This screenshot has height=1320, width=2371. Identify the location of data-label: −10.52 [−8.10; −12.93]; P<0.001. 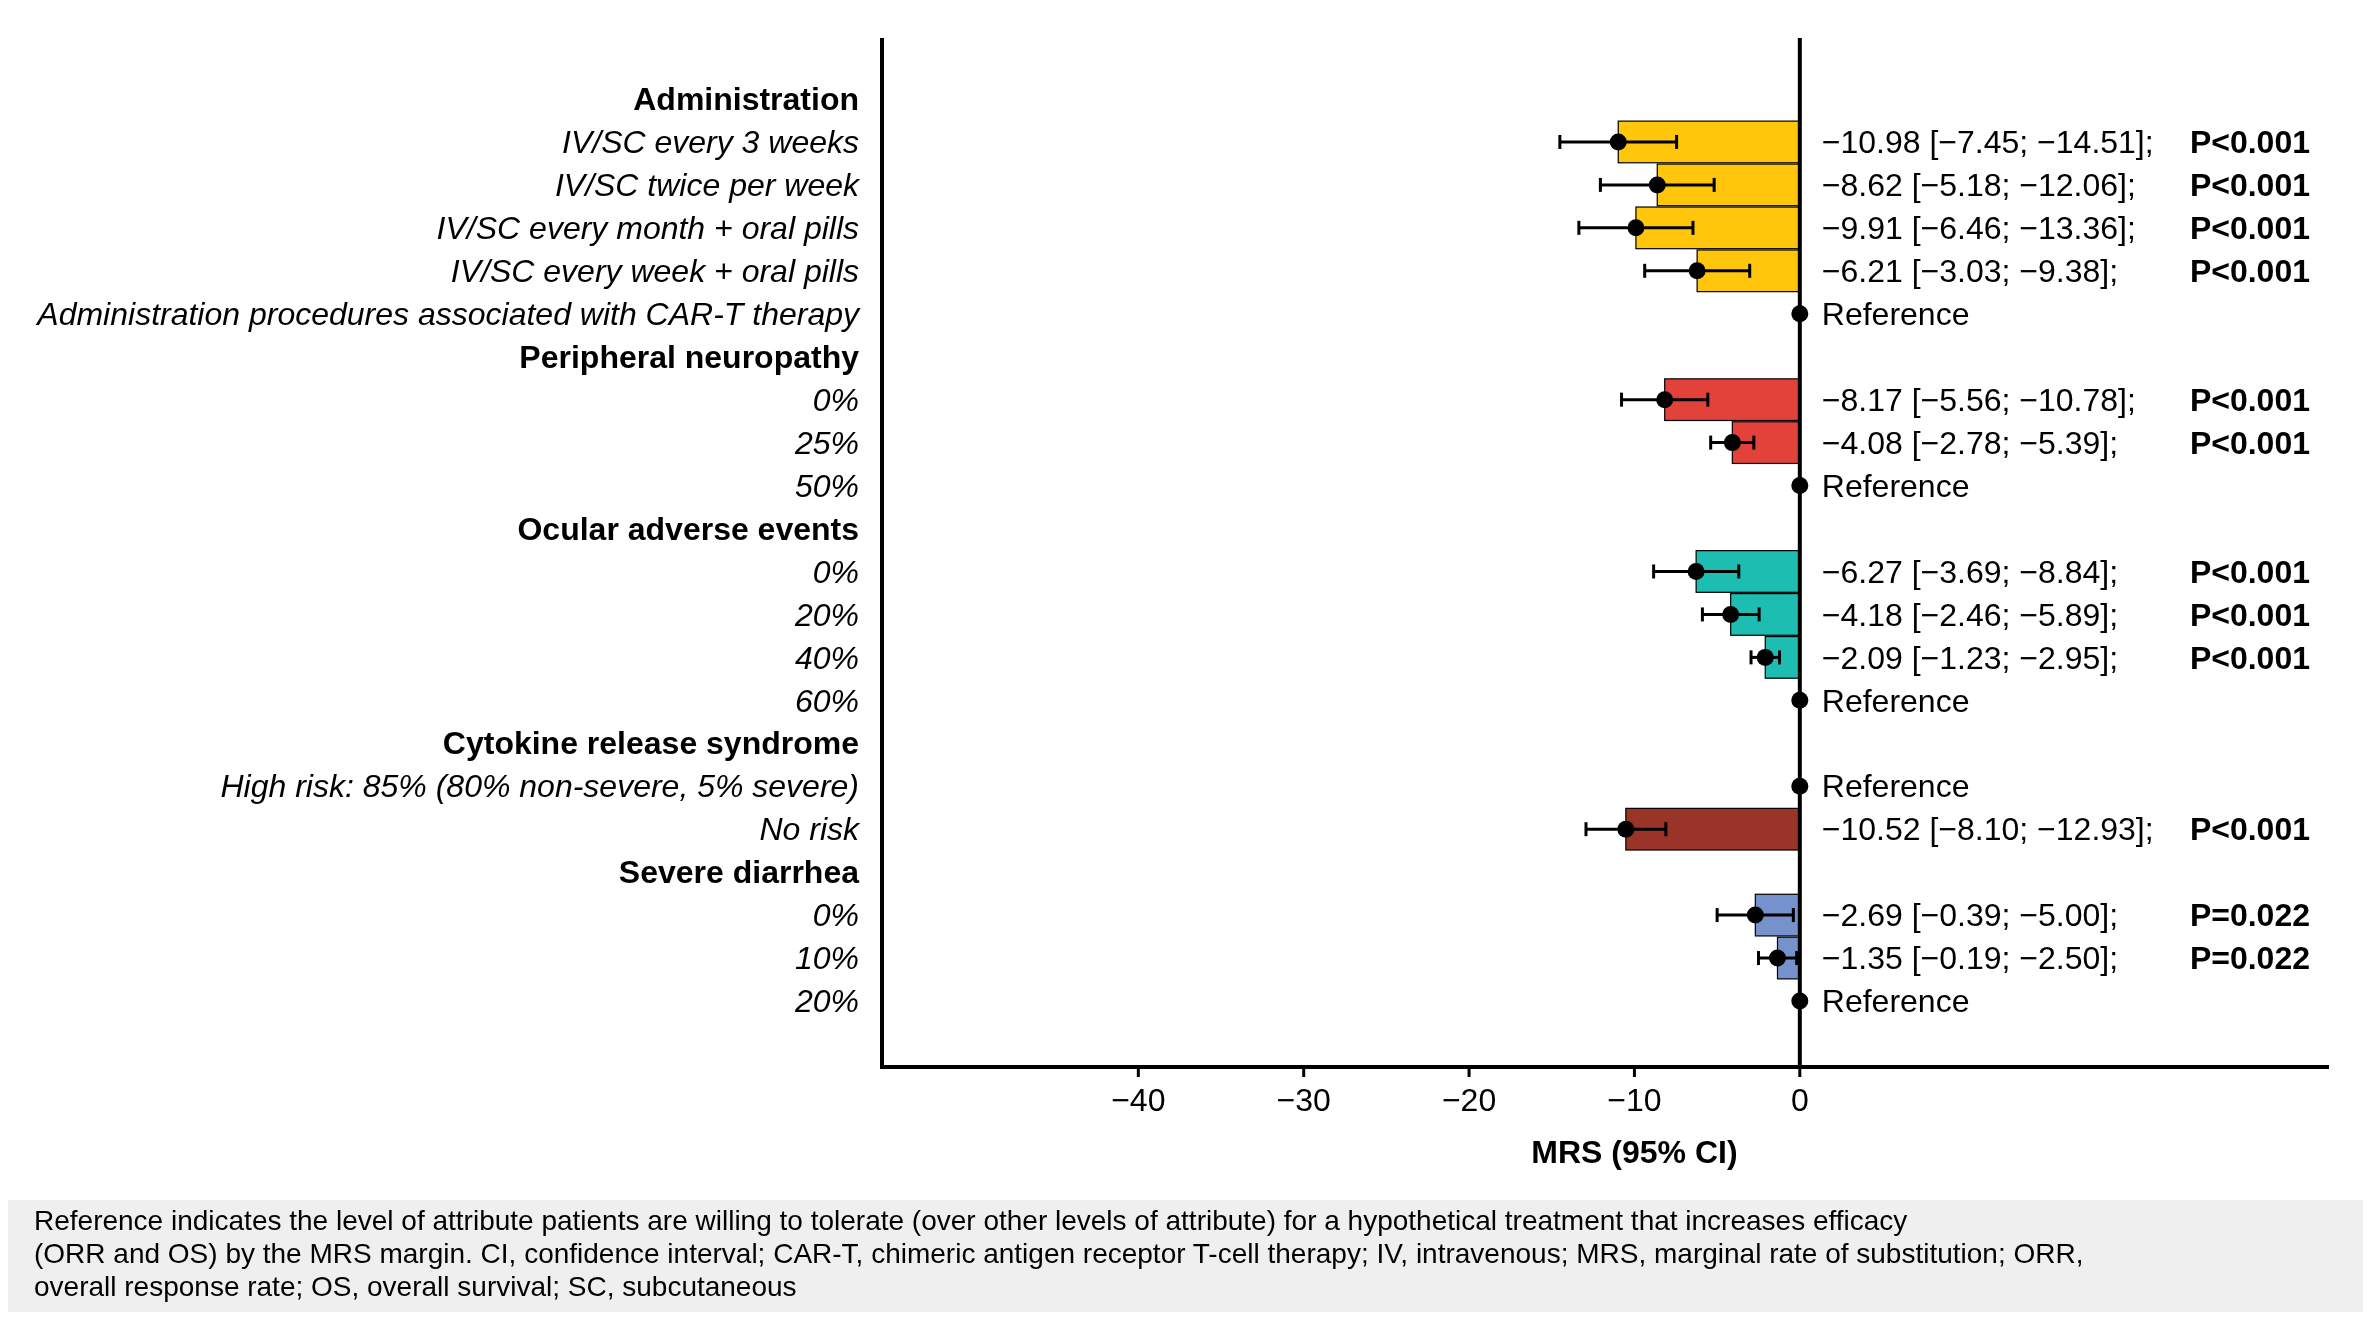
(2065, 829).